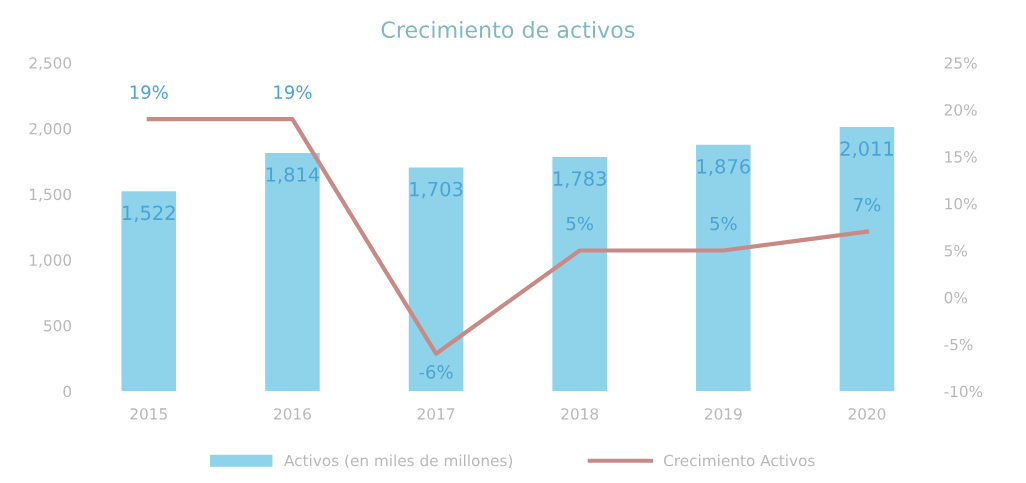 This screenshot has width=1026, height=483. Describe the element at coordinates (956, 297) in the screenshot. I see `y2-tick-label: 0%` at that location.